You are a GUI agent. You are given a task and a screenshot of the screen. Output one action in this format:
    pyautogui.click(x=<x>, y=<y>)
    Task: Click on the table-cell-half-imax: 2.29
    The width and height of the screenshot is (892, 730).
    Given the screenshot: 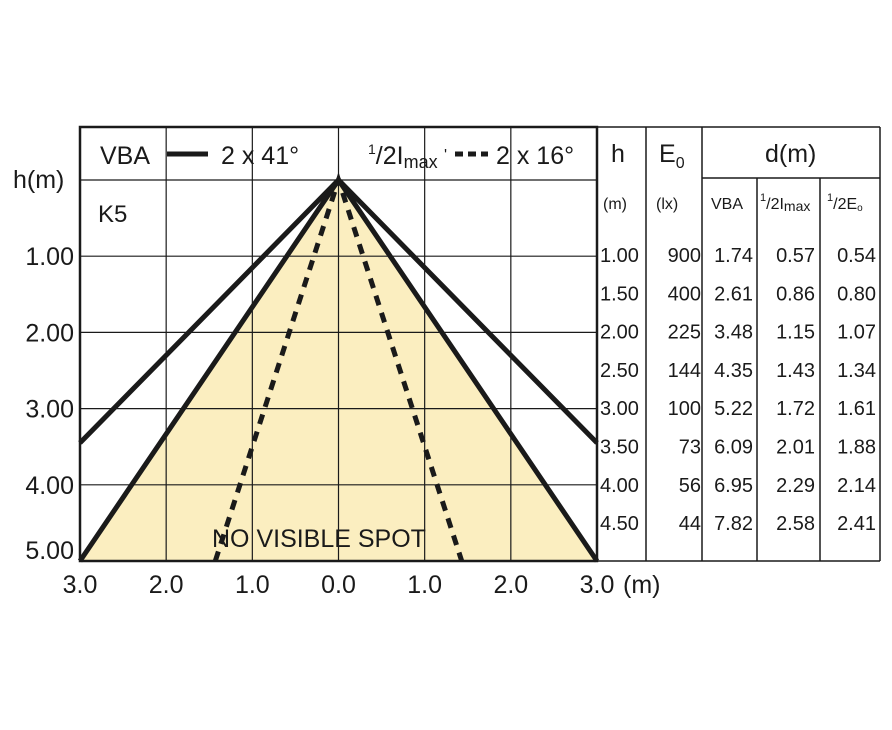 What is the action you would take?
    pyautogui.click(x=795, y=486)
    